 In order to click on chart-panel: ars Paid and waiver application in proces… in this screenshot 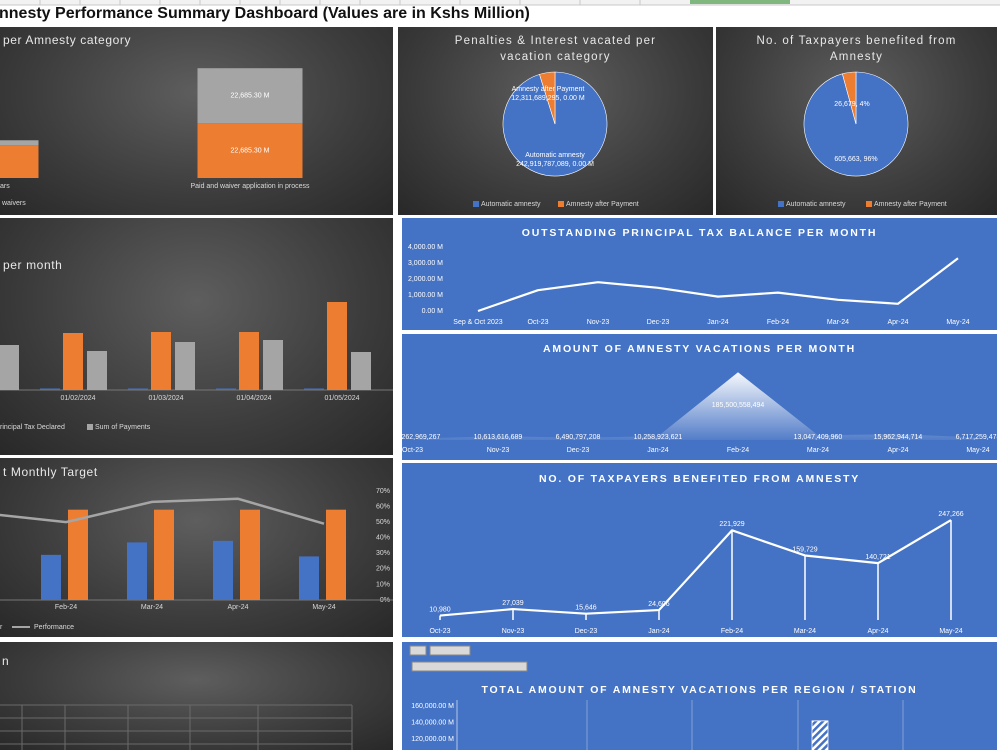, I will do `click(196, 121)`.